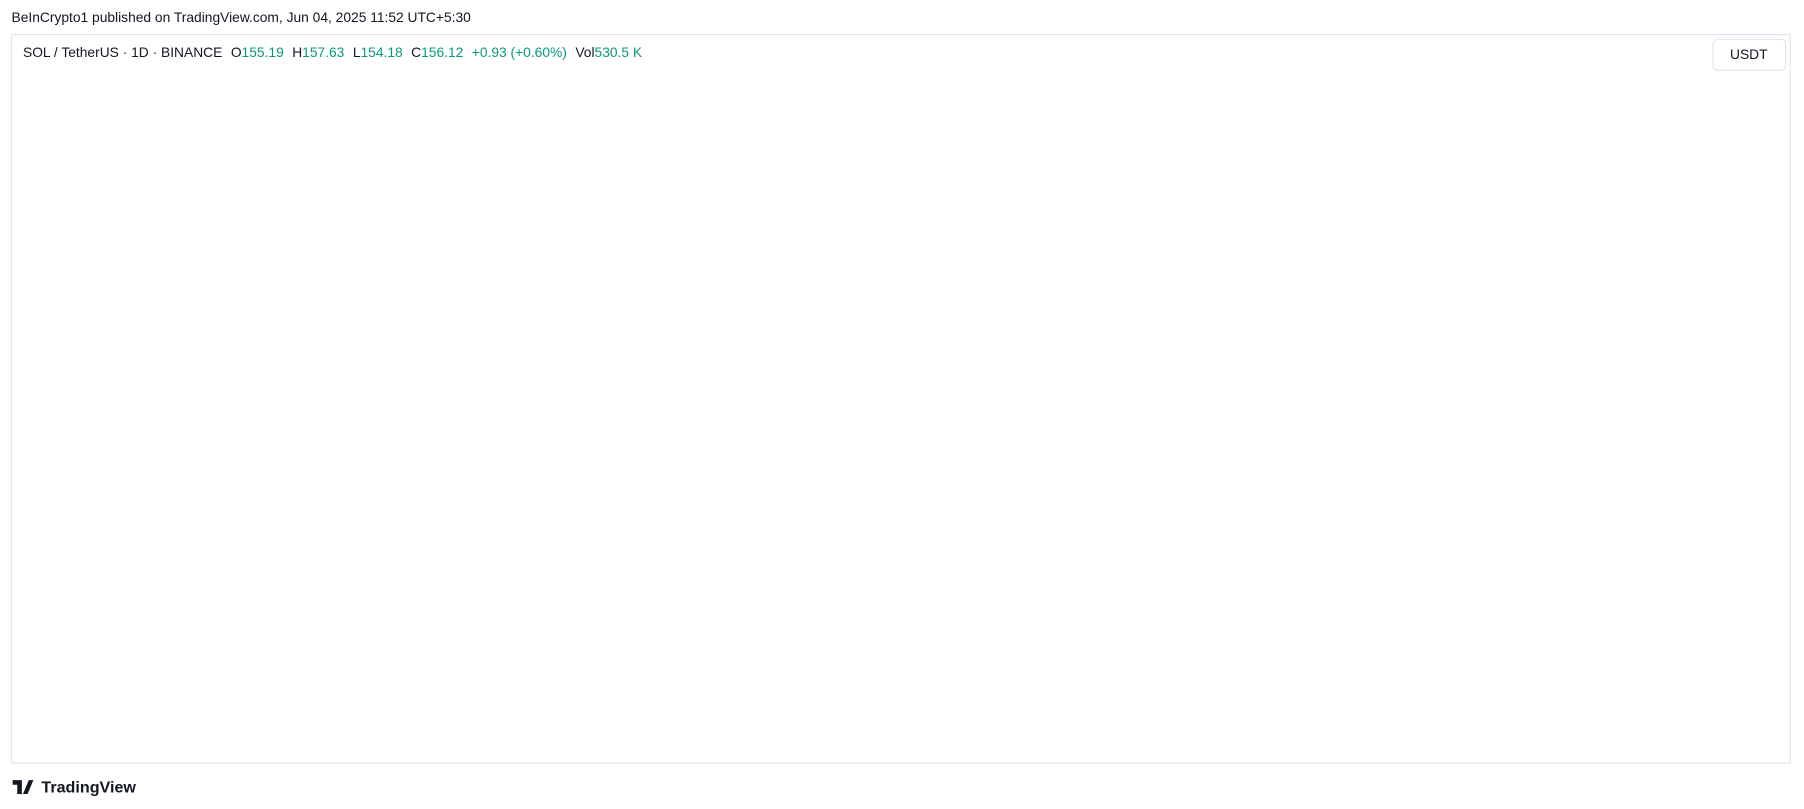  I want to click on logo, so click(23, 787).